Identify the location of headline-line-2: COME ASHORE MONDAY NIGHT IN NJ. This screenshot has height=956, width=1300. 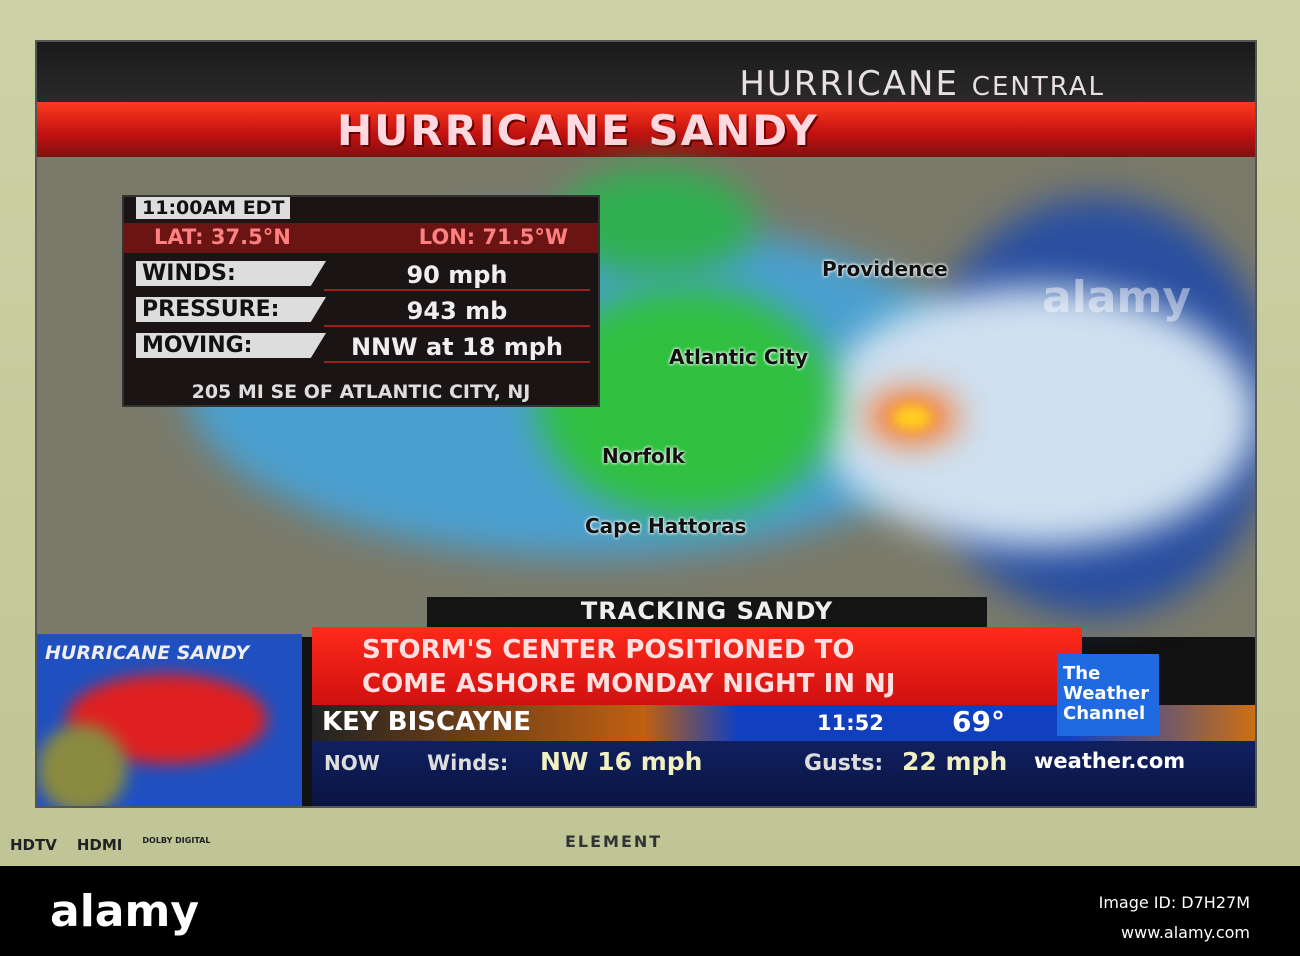
(629, 684).